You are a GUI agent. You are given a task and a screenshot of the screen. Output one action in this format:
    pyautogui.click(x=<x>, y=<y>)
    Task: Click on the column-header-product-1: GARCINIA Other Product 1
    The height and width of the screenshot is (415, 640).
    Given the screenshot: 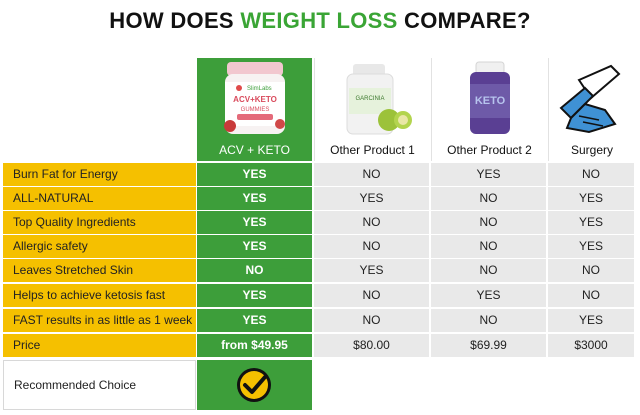 What is the action you would take?
    pyautogui.click(x=372, y=109)
    